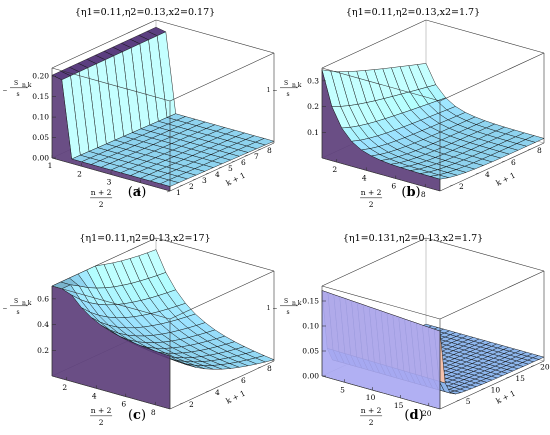 The image size is (550, 435). Describe the element at coordinates (43, 324) in the screenshot. I see `z-tick-label: 0.4` at that location.